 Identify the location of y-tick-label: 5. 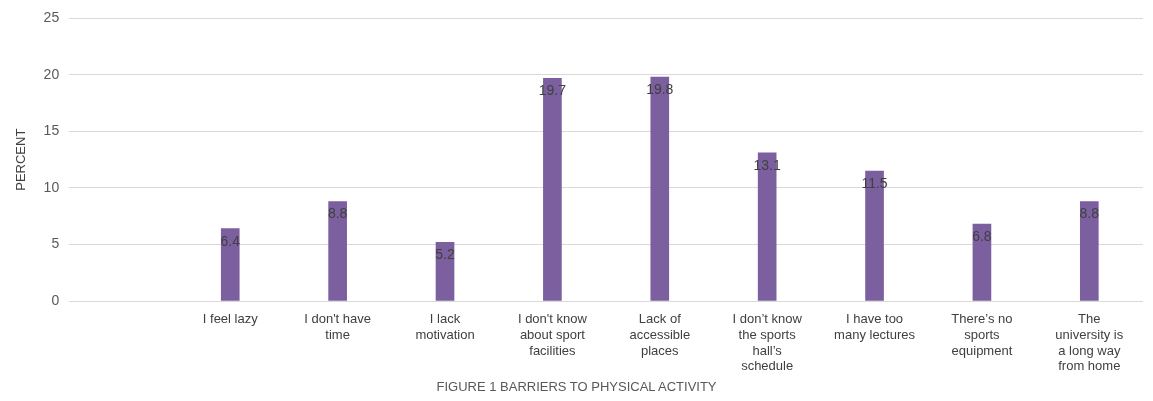
(55, 243).